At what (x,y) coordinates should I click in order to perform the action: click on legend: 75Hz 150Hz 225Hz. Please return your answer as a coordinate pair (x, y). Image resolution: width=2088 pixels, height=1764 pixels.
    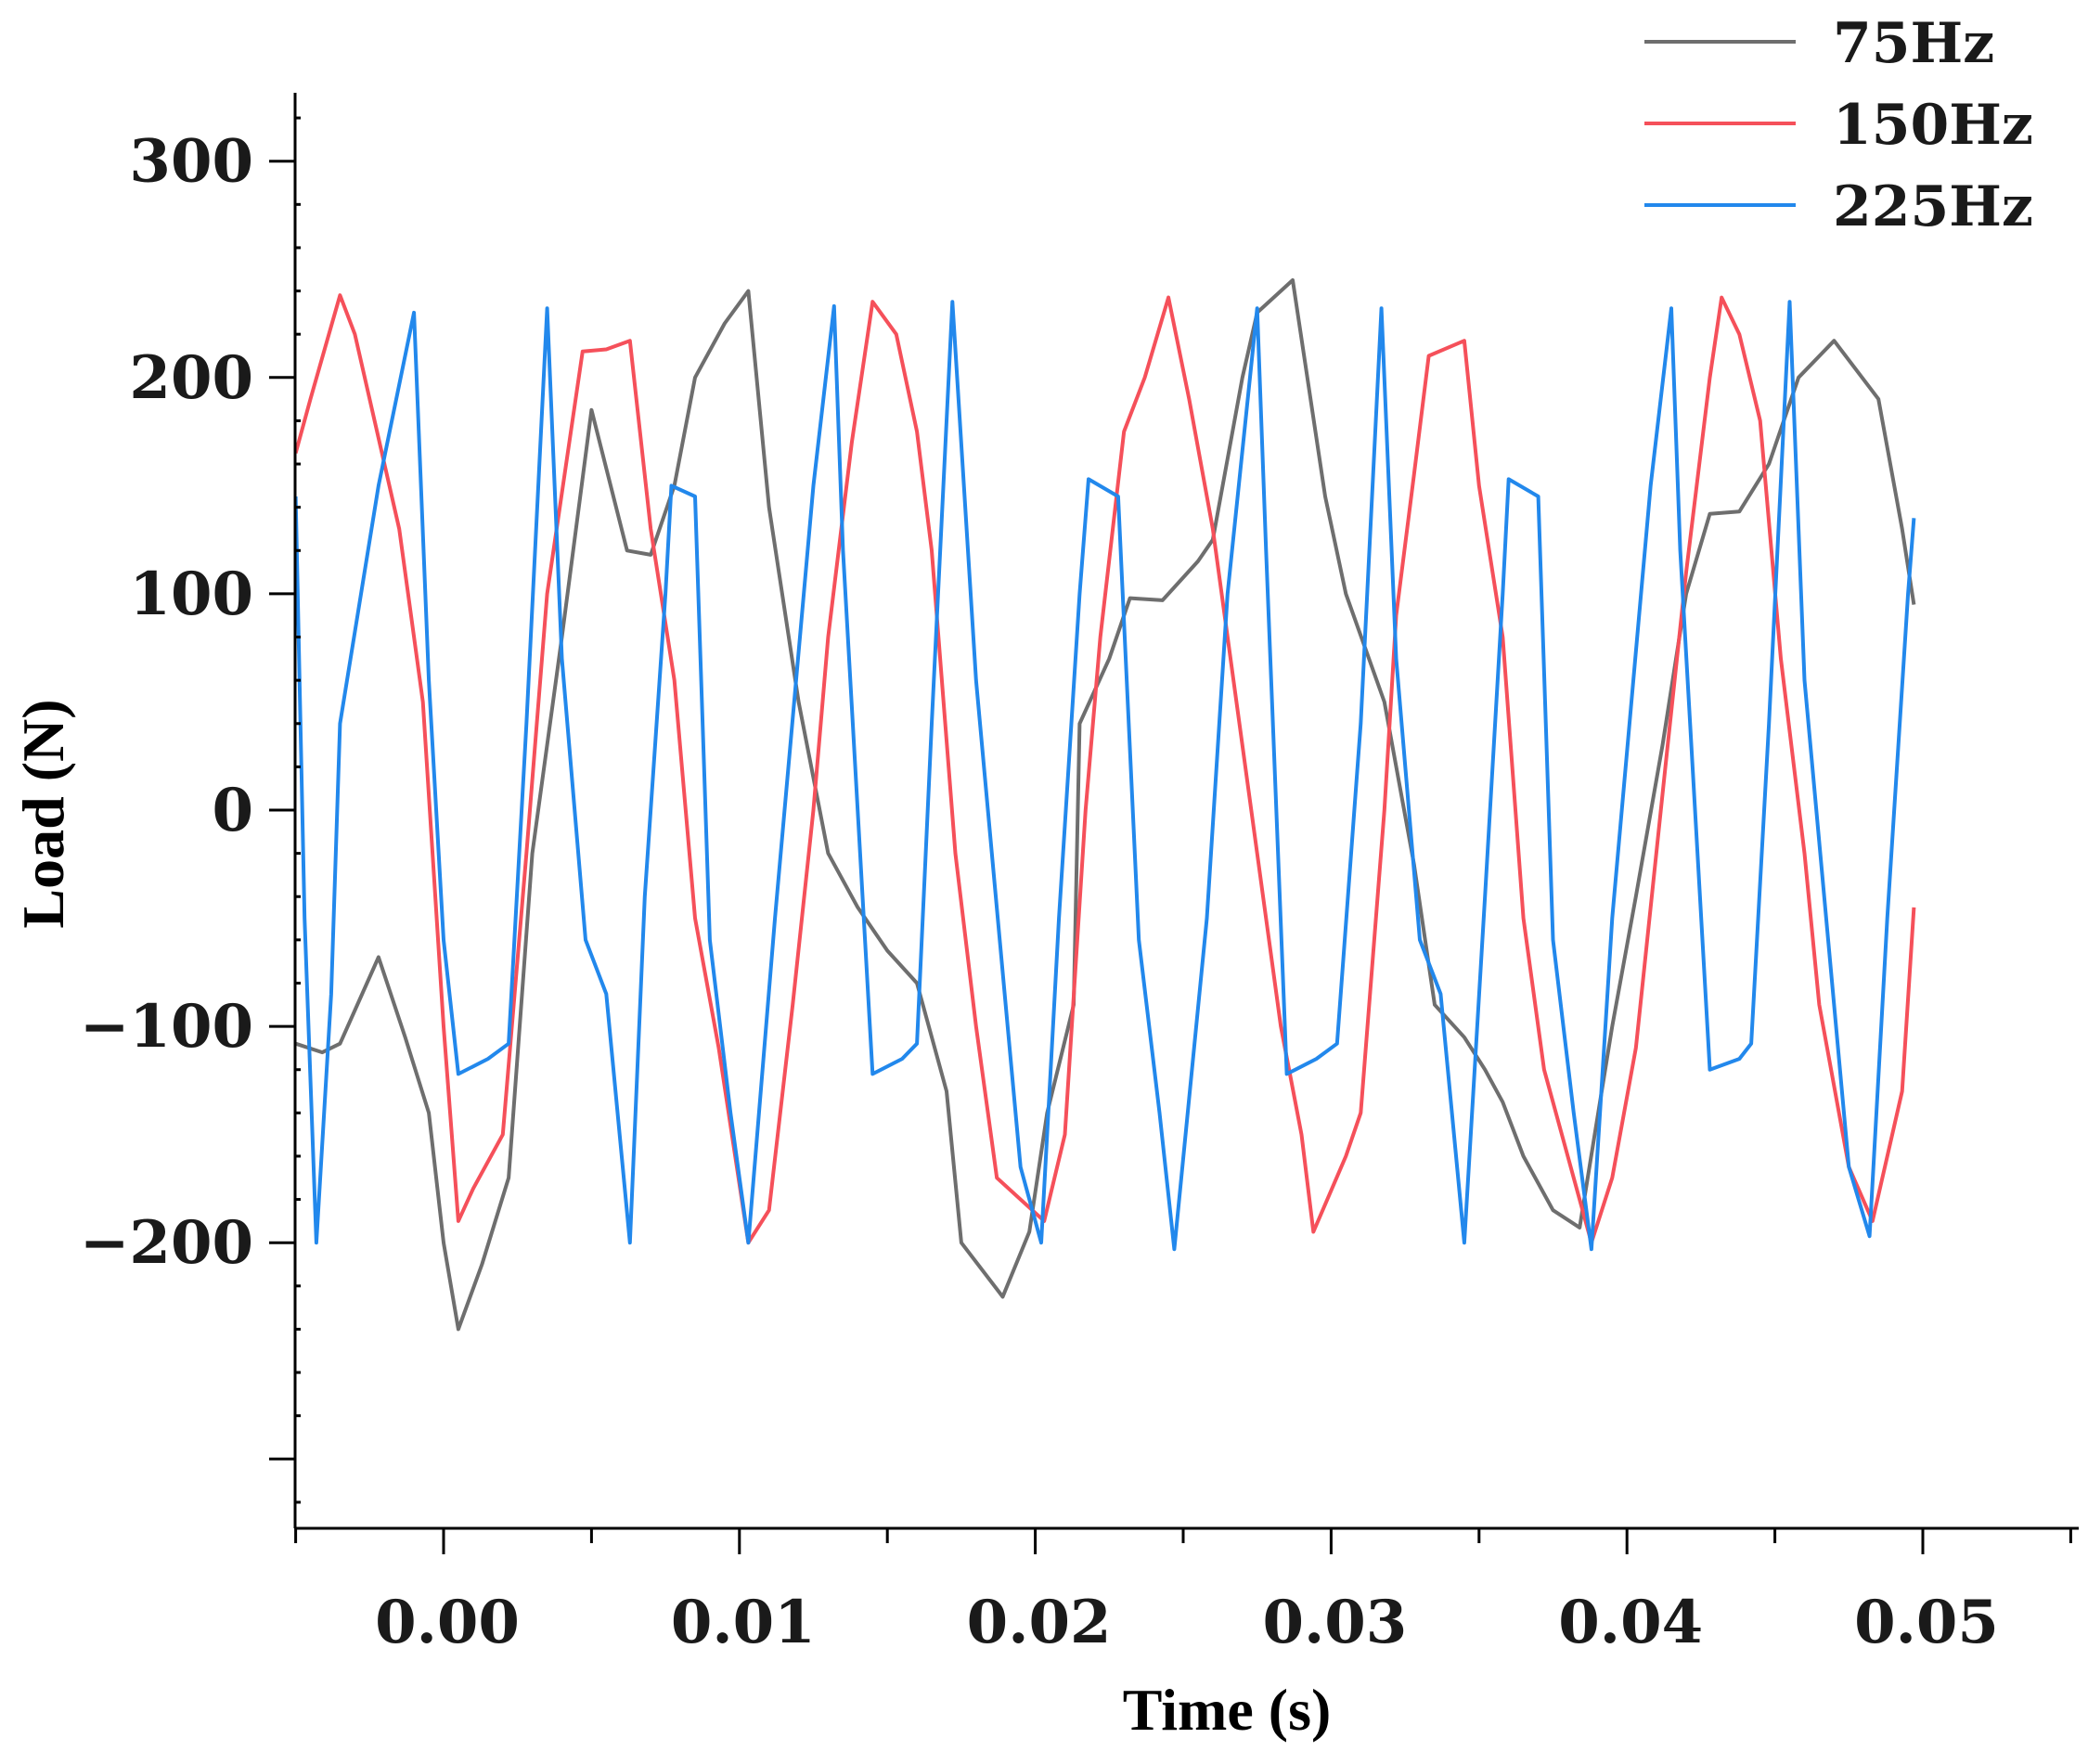
    Looking at the image, I should click on (1839, 125).